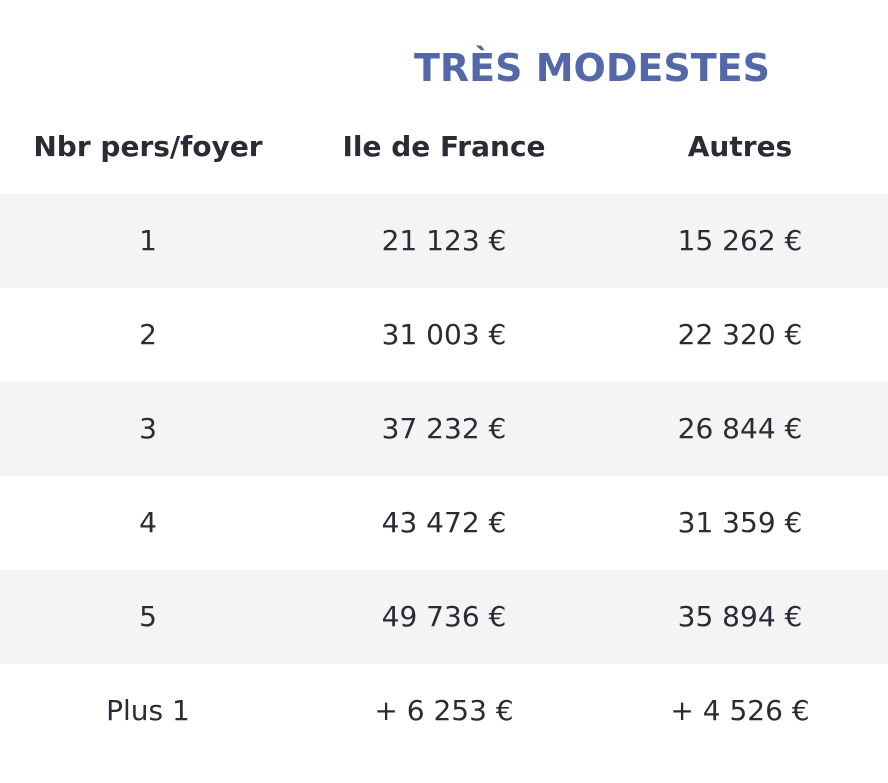 The image size is (888, 783). Describe the element at coordinates (148, 240) in the screenshot. I see `cell-household-size: 1` at that location.